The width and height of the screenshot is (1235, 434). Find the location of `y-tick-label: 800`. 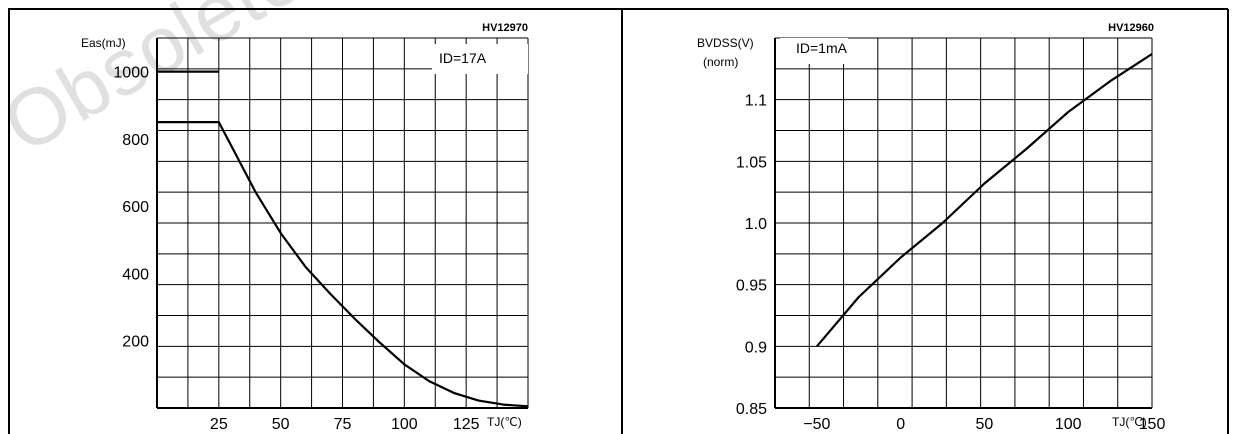

y-tick-label: 800 is located at coordinates (135, 140).